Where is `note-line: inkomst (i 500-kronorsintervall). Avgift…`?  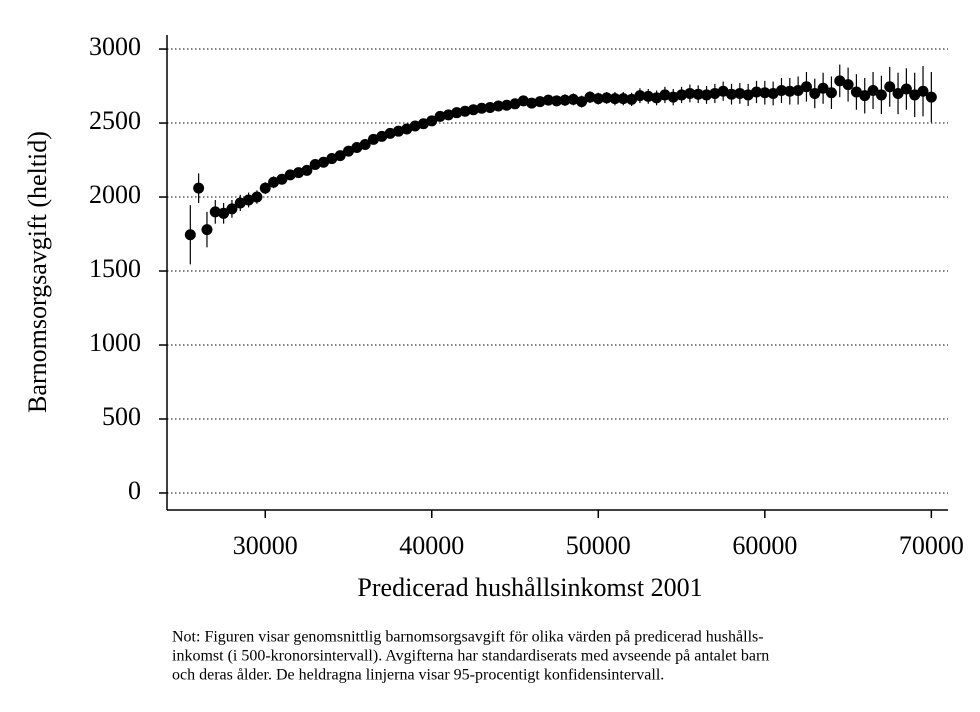 note-line: inkomst (i 500-kronorsintervall). Avgift… is located at coordinates (470, 656).